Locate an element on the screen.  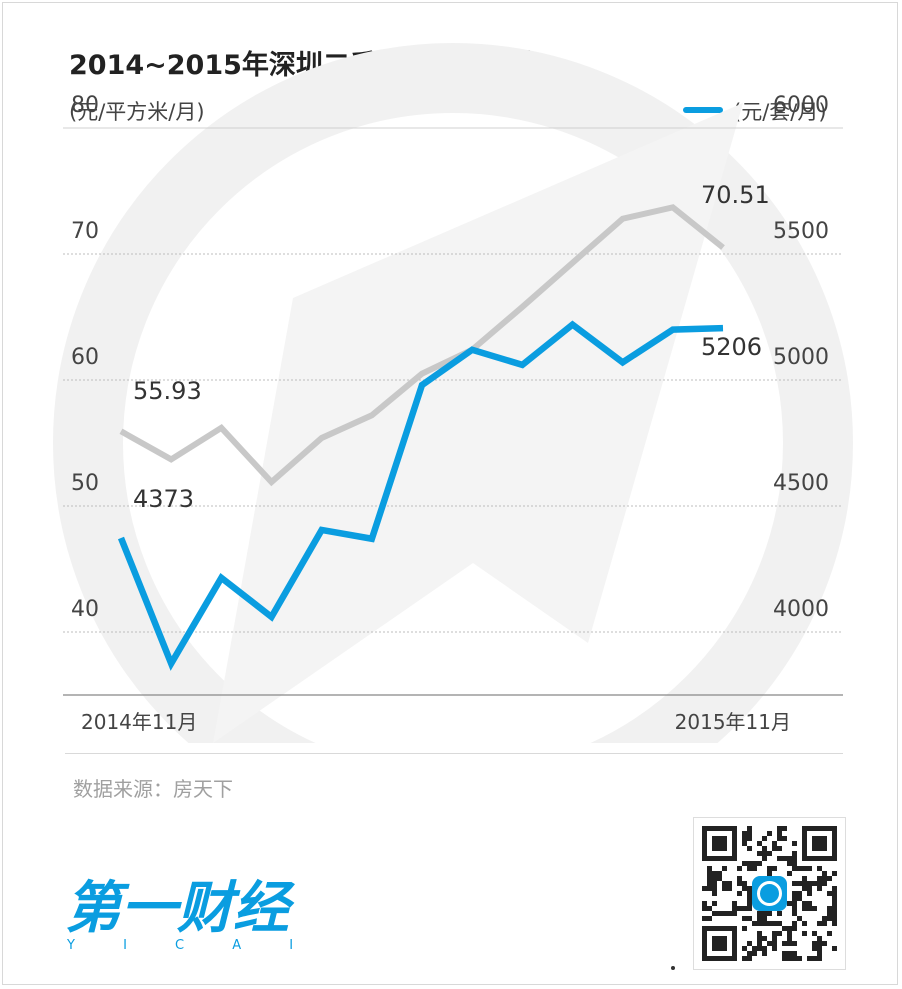
logo-chinese: 第一财经 is located at coordinates (180, 908).